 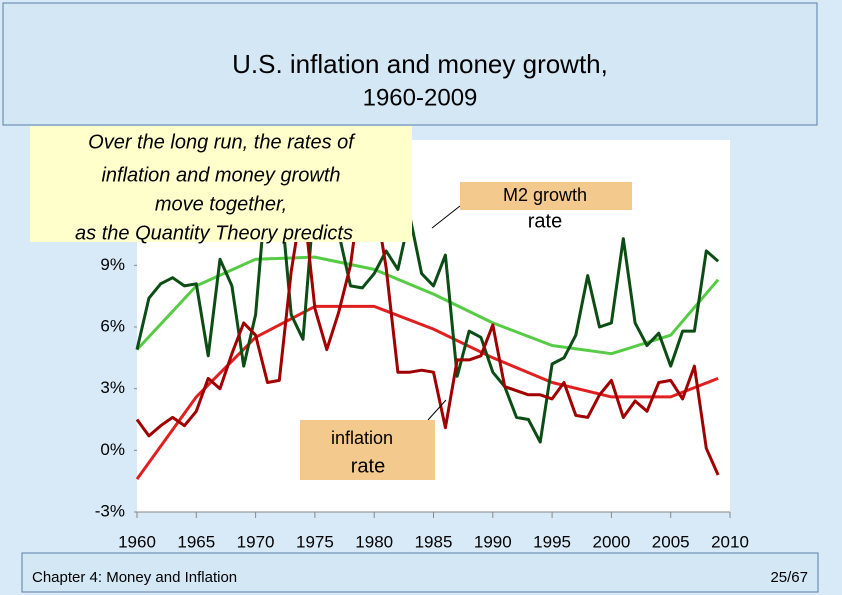 What do you see at coordinates (221, 204) in the screenshot?
I see `note: move together,` at bounding box center [221, 204].